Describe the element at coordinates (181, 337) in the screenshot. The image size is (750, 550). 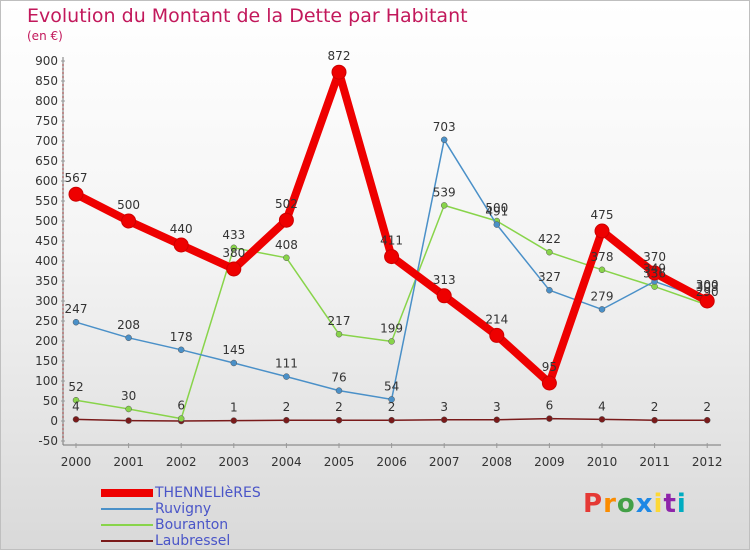
I see `data-label: 178` at that location.